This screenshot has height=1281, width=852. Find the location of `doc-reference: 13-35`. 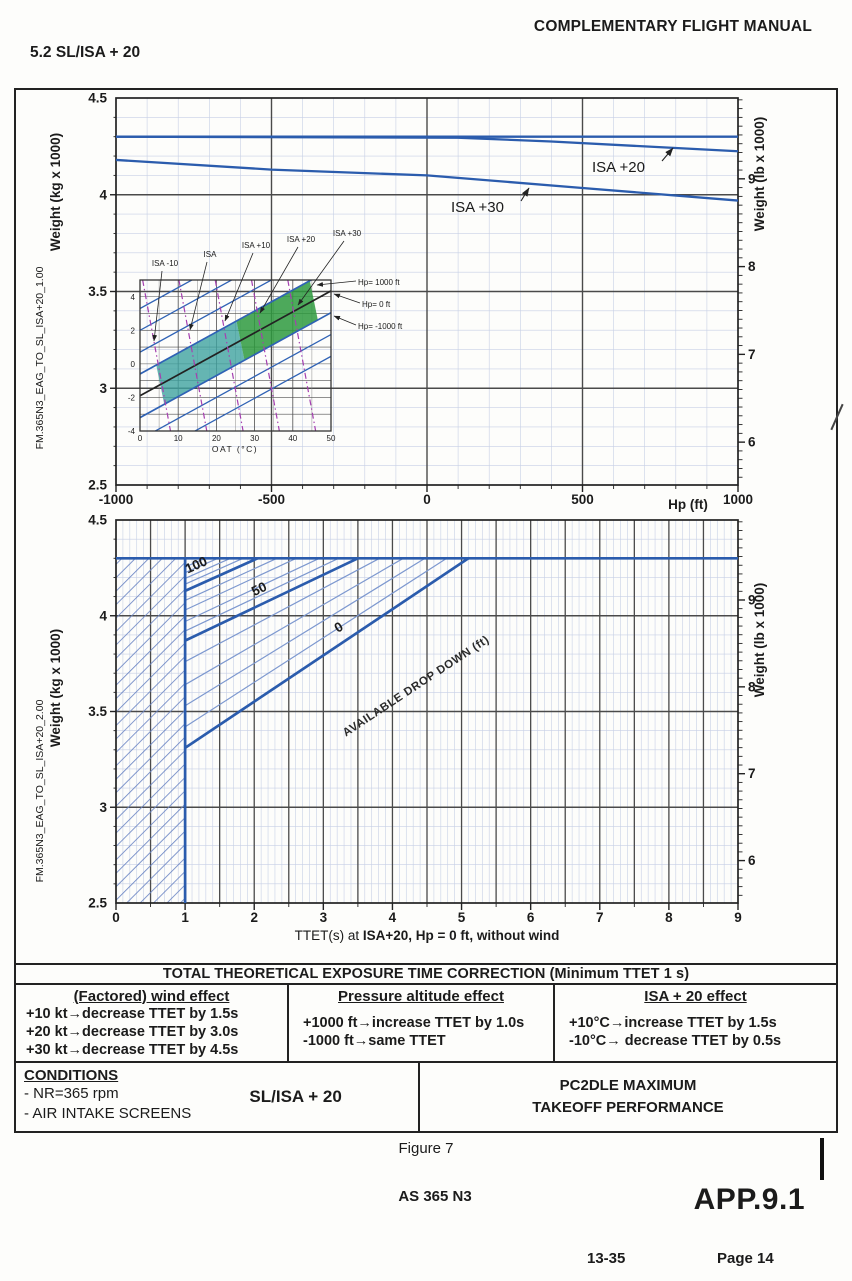

doc-reference: 13-35 is located at coordinates (606, 1258).